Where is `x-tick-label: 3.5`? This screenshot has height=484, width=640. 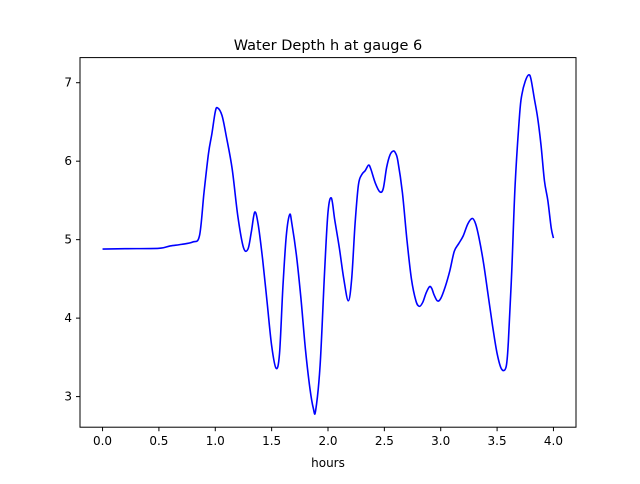
x-tick-label: 3.5 is located at coordinates (497, 441).